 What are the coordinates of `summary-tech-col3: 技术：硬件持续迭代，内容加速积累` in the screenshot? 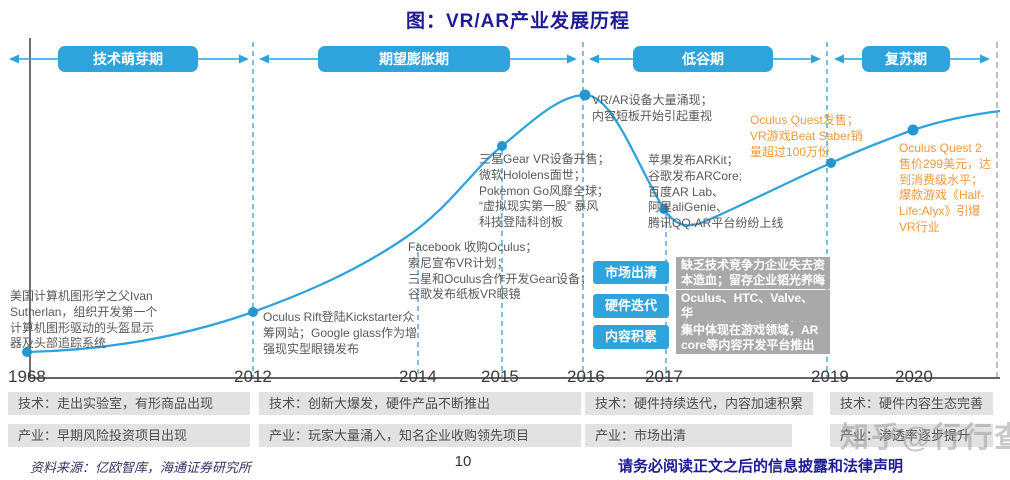 It's located at (699, 403).